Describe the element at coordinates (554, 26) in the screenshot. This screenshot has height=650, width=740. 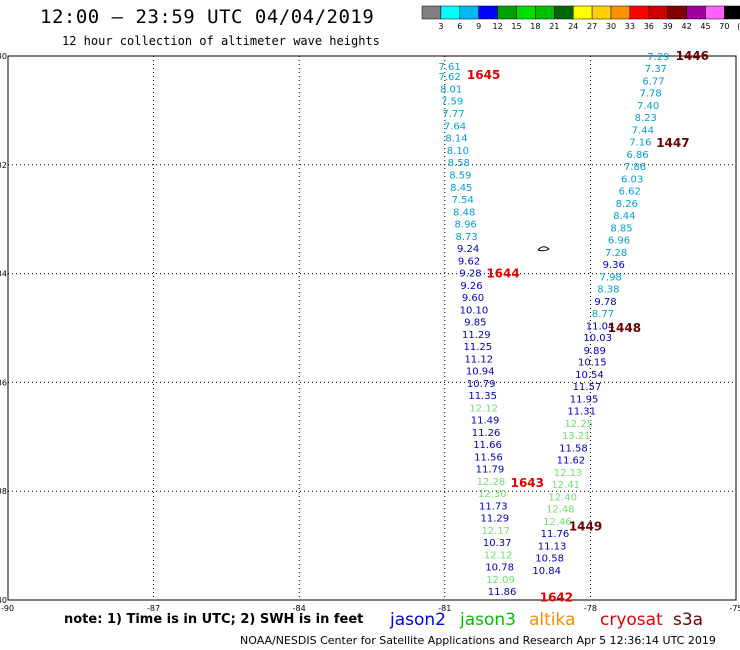
I see `colorbar-label: 21` at that location.